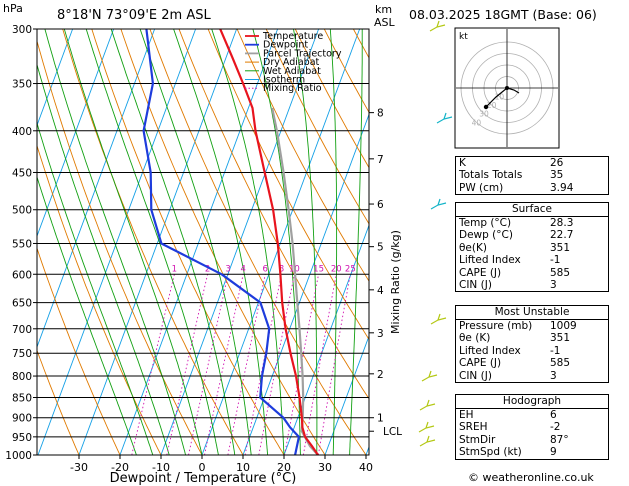 The height and width of the screenshot is (486, 629). What do you see at coordinates (380, 419) in the screenshot?
I see `km-tick-label: 1` at bounding box center [380, 419].